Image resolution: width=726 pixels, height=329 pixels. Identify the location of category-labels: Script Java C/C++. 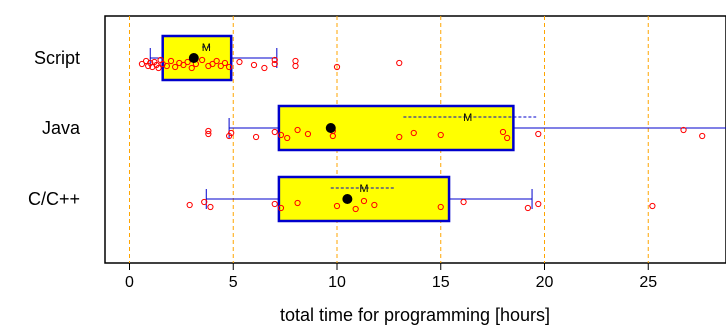
(54, 128).